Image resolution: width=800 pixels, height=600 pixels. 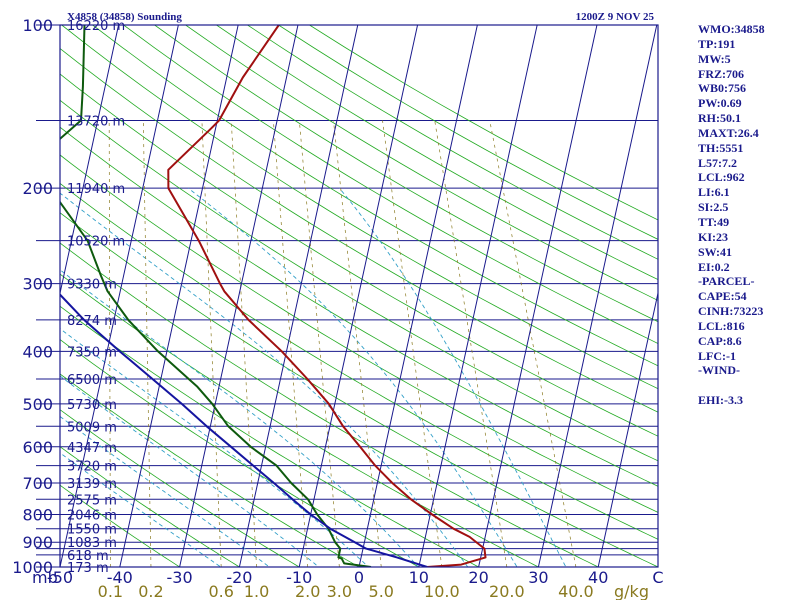 I want to click on temperature-tick-label: -20, so click(x=239, y=577).